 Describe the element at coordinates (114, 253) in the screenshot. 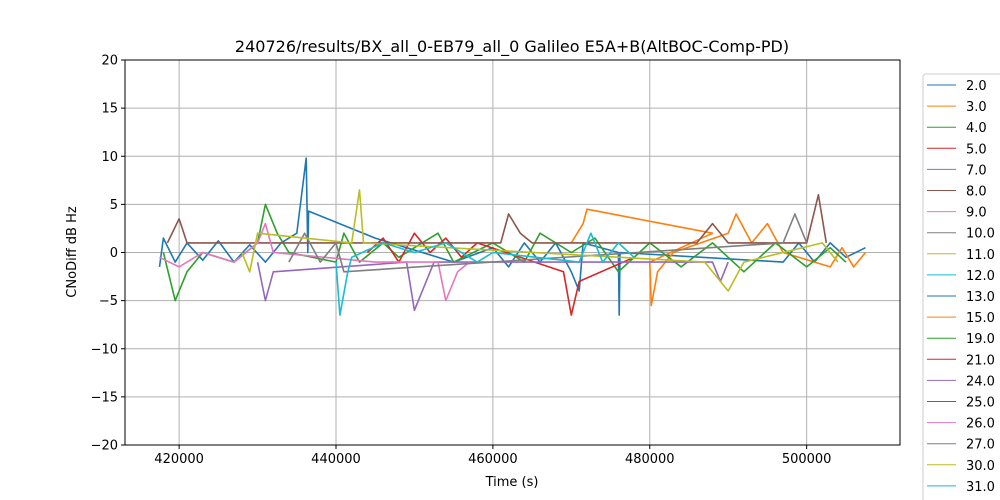

I see `y-tick-label: 0` at that location.